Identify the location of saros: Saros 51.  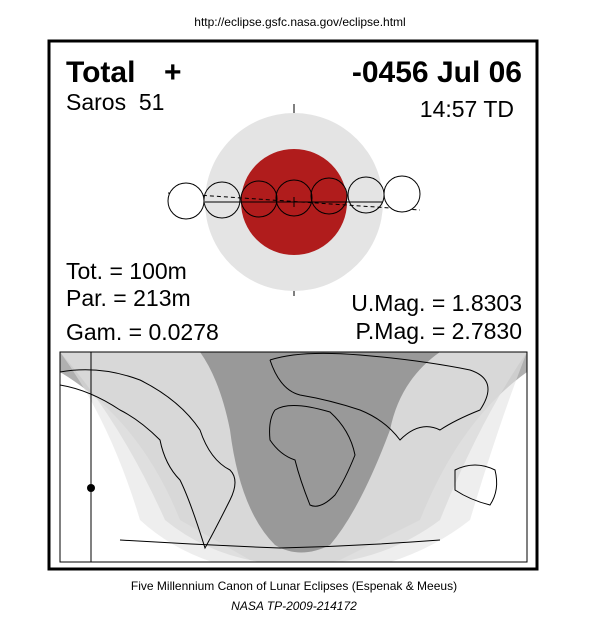
(115, 102).